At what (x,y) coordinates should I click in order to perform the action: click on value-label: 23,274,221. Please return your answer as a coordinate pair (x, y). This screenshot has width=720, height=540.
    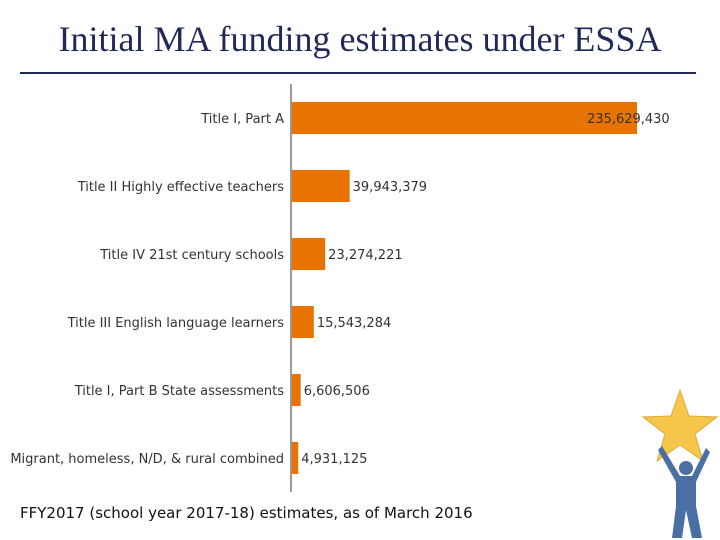
    Looking at the image, I should click on (365, 255).